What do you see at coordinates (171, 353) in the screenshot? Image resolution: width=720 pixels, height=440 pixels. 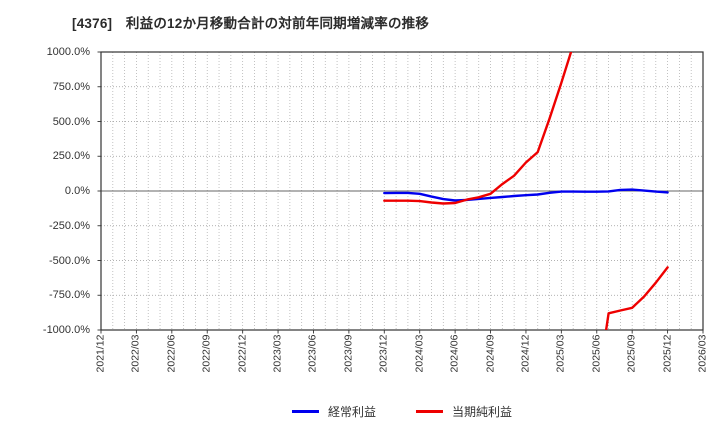 I see `x-tick-label: 2022/06` at bounding box center [171, 353].